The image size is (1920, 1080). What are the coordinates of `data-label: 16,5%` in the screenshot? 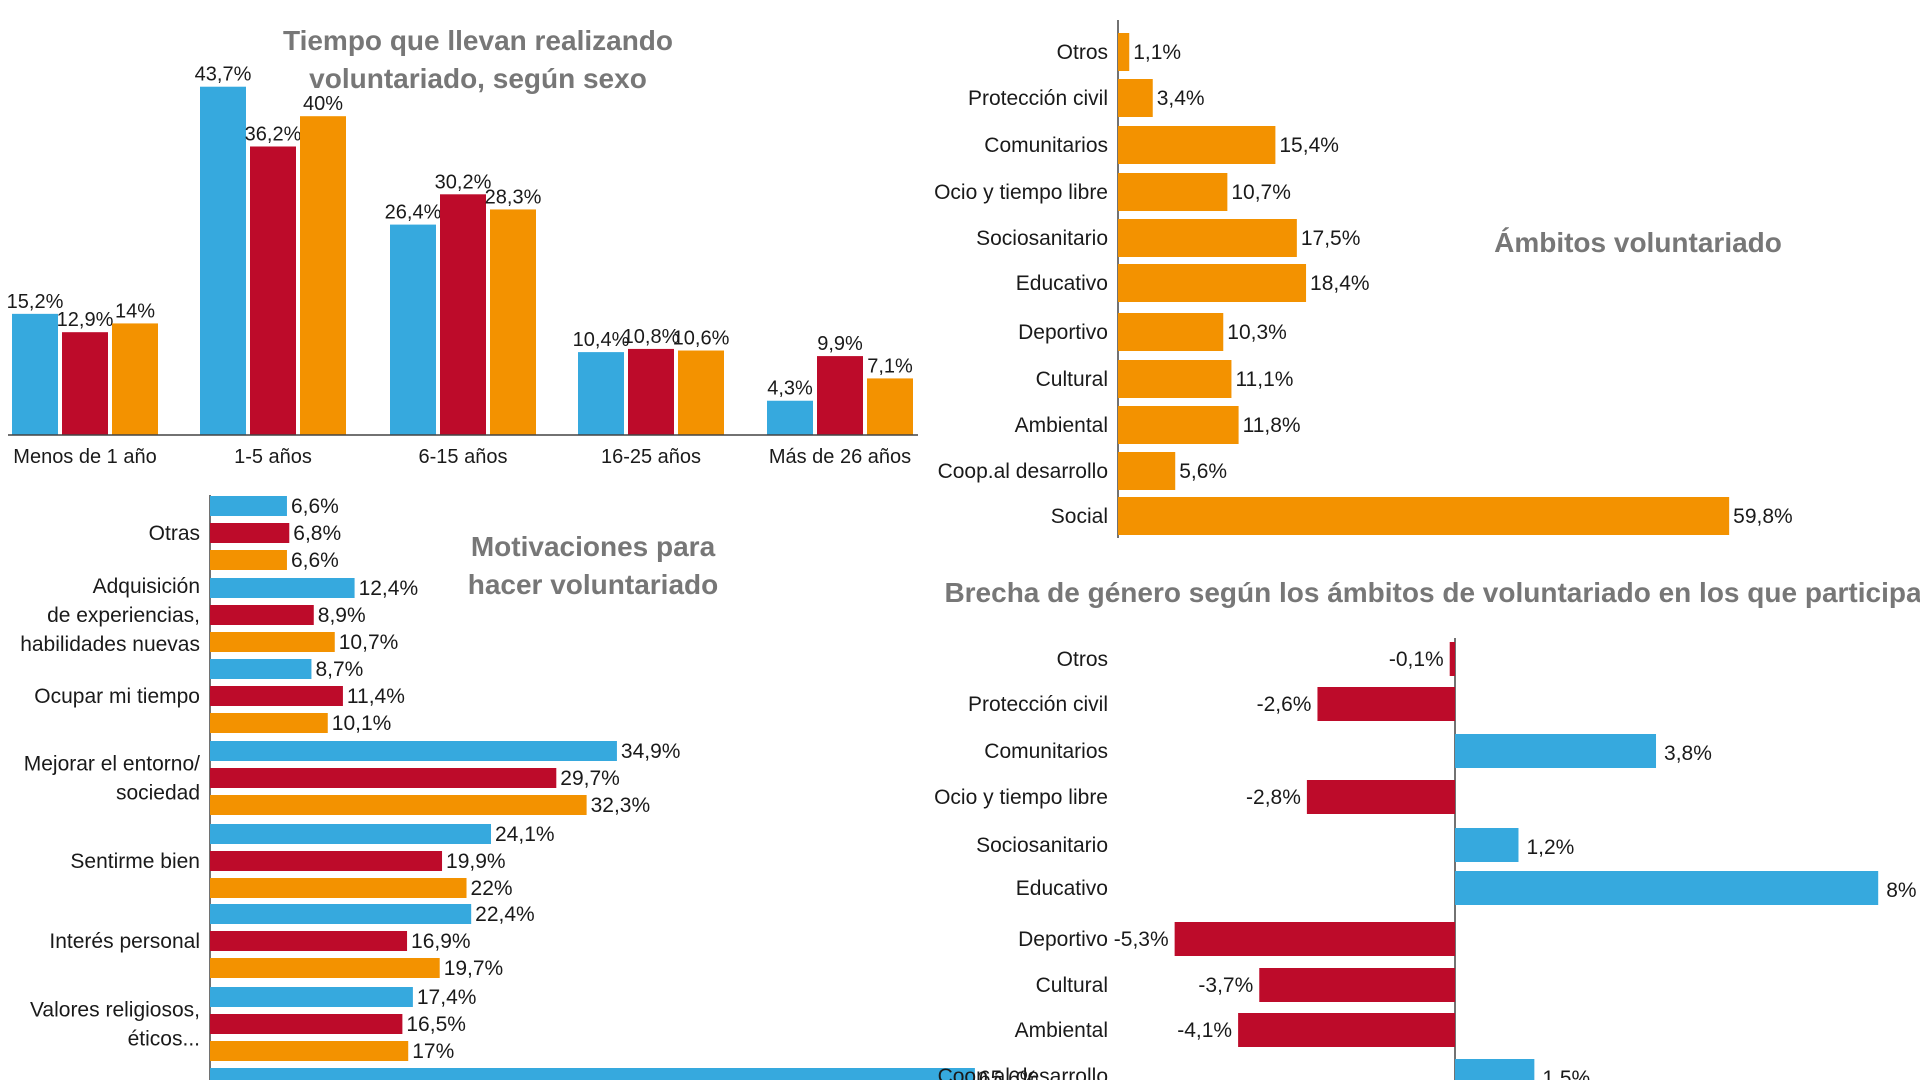 It's located at (436, 1024).